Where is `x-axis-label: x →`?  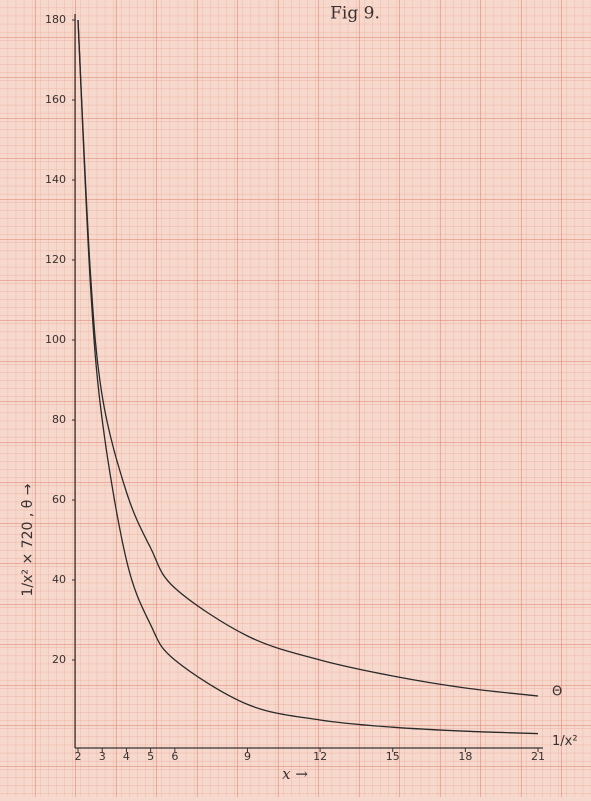
x-axis-label: x → is located at coordinates (295, 774).